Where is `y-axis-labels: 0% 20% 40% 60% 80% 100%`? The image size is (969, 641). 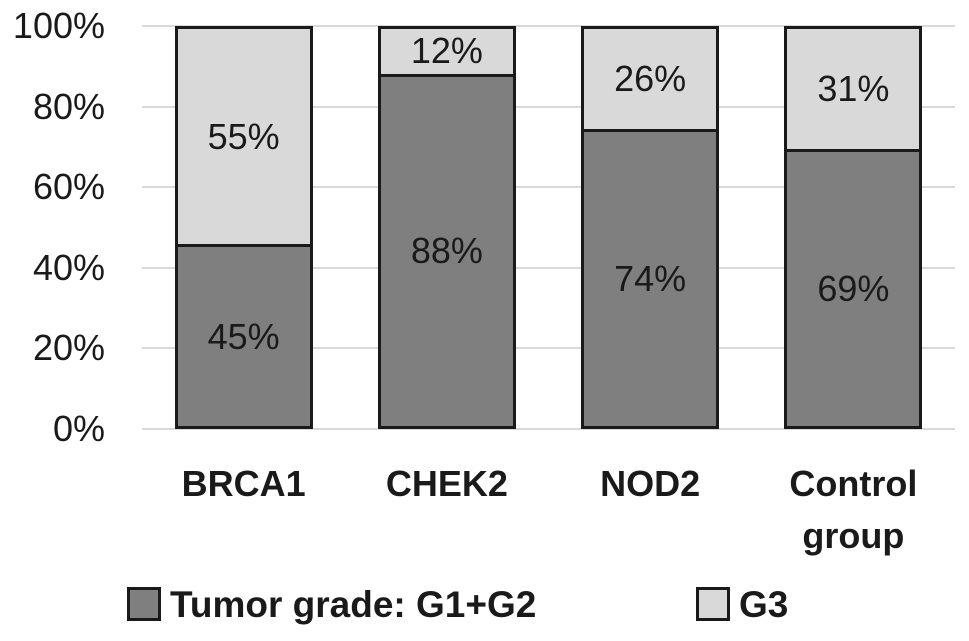 y-axis-labels: 0% 20% 40% 60% 80% 100% is located at coordinates (52, 227).